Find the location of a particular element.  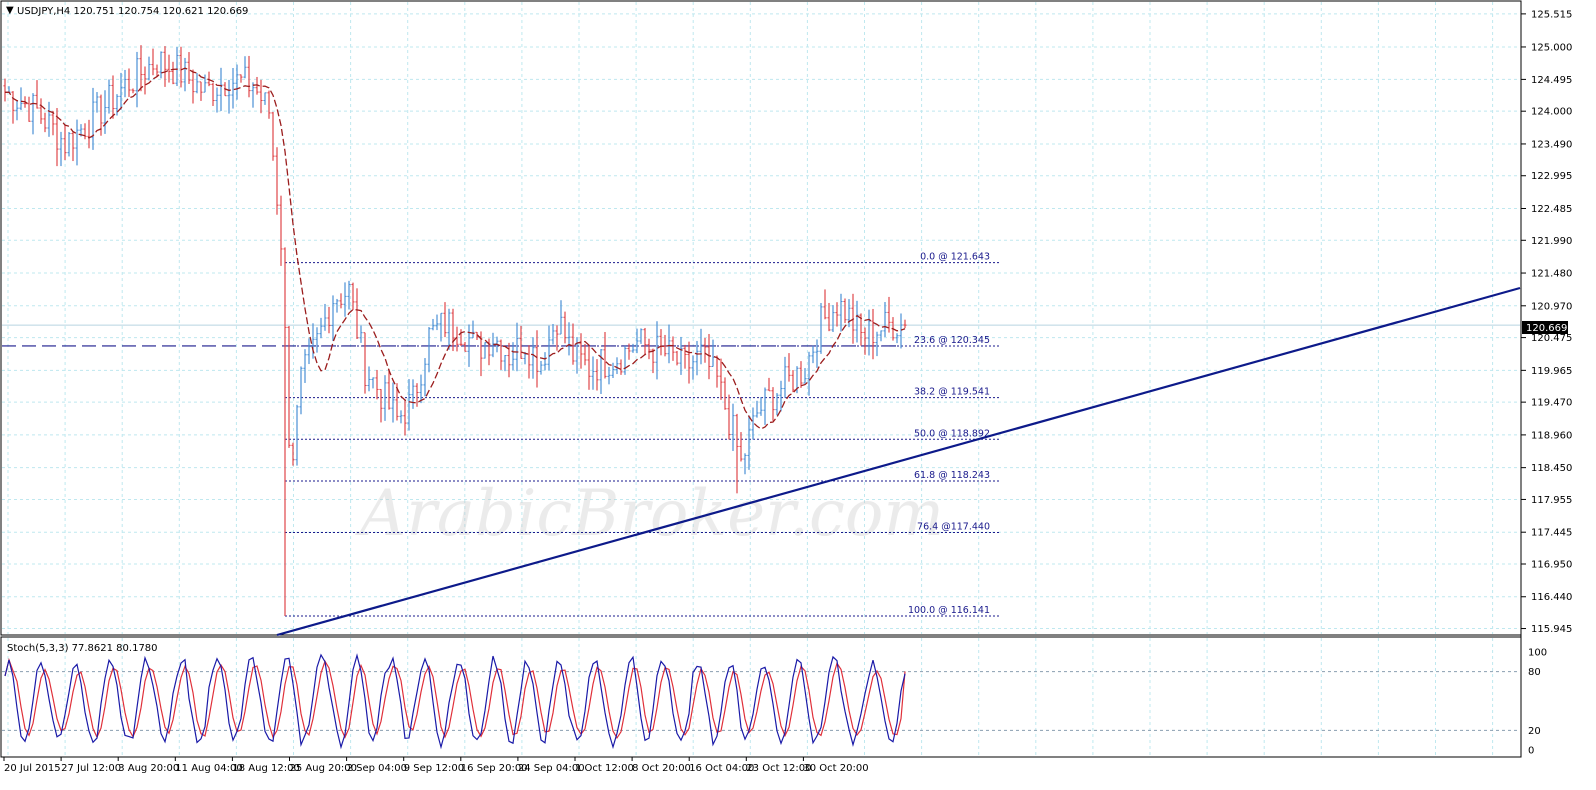

time-tick-label: 16 Oct 04:00 is located at coordinates (721, 768).